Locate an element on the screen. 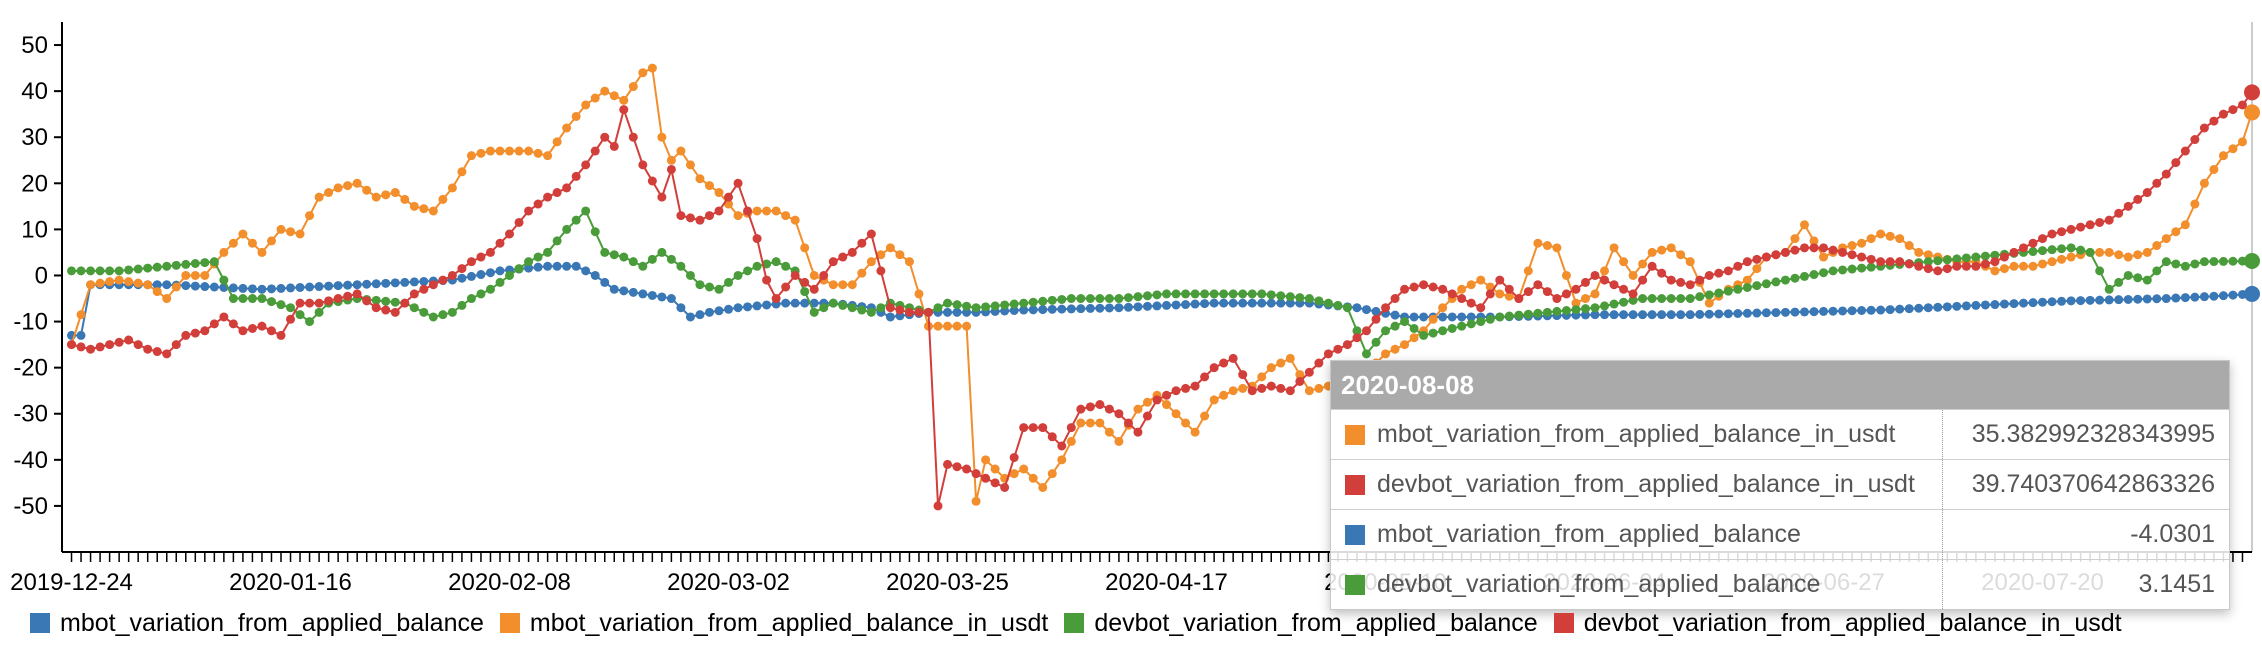 The width and height of the screenshot is (2262, 666). legend-item-mbot: mbot_variation_from_applied_balance is located at coordinates (257, 623).